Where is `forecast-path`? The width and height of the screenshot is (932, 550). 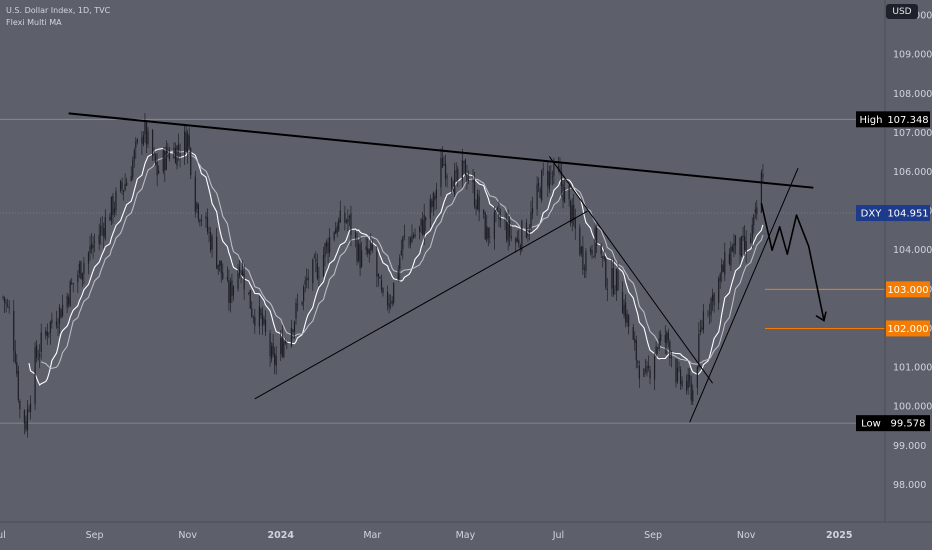 forecast-path is located at coordinates (792, 262).